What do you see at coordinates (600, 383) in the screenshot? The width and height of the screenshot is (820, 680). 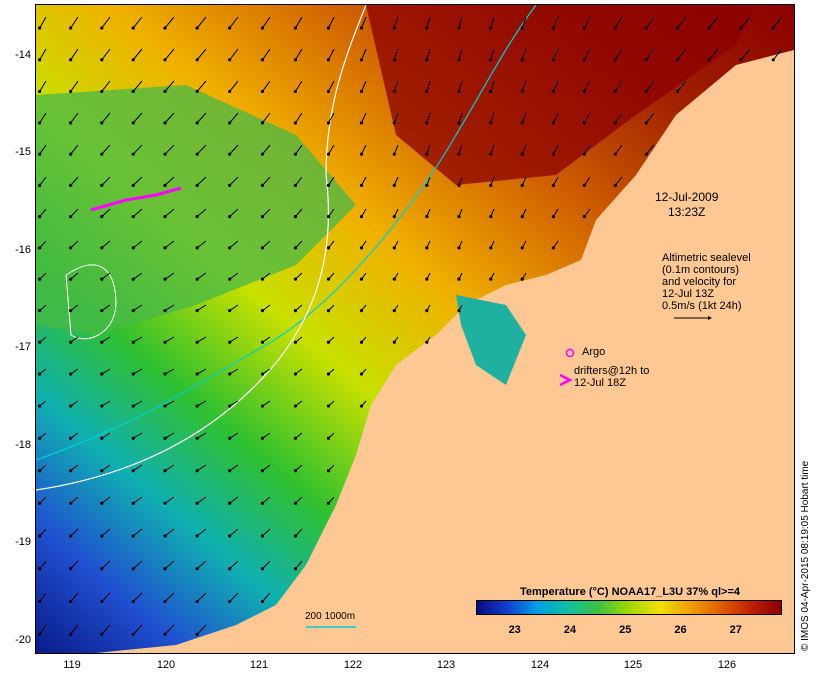 I see `drifter-line: 12-Jul 18Z` at bounding box center [600, 383].